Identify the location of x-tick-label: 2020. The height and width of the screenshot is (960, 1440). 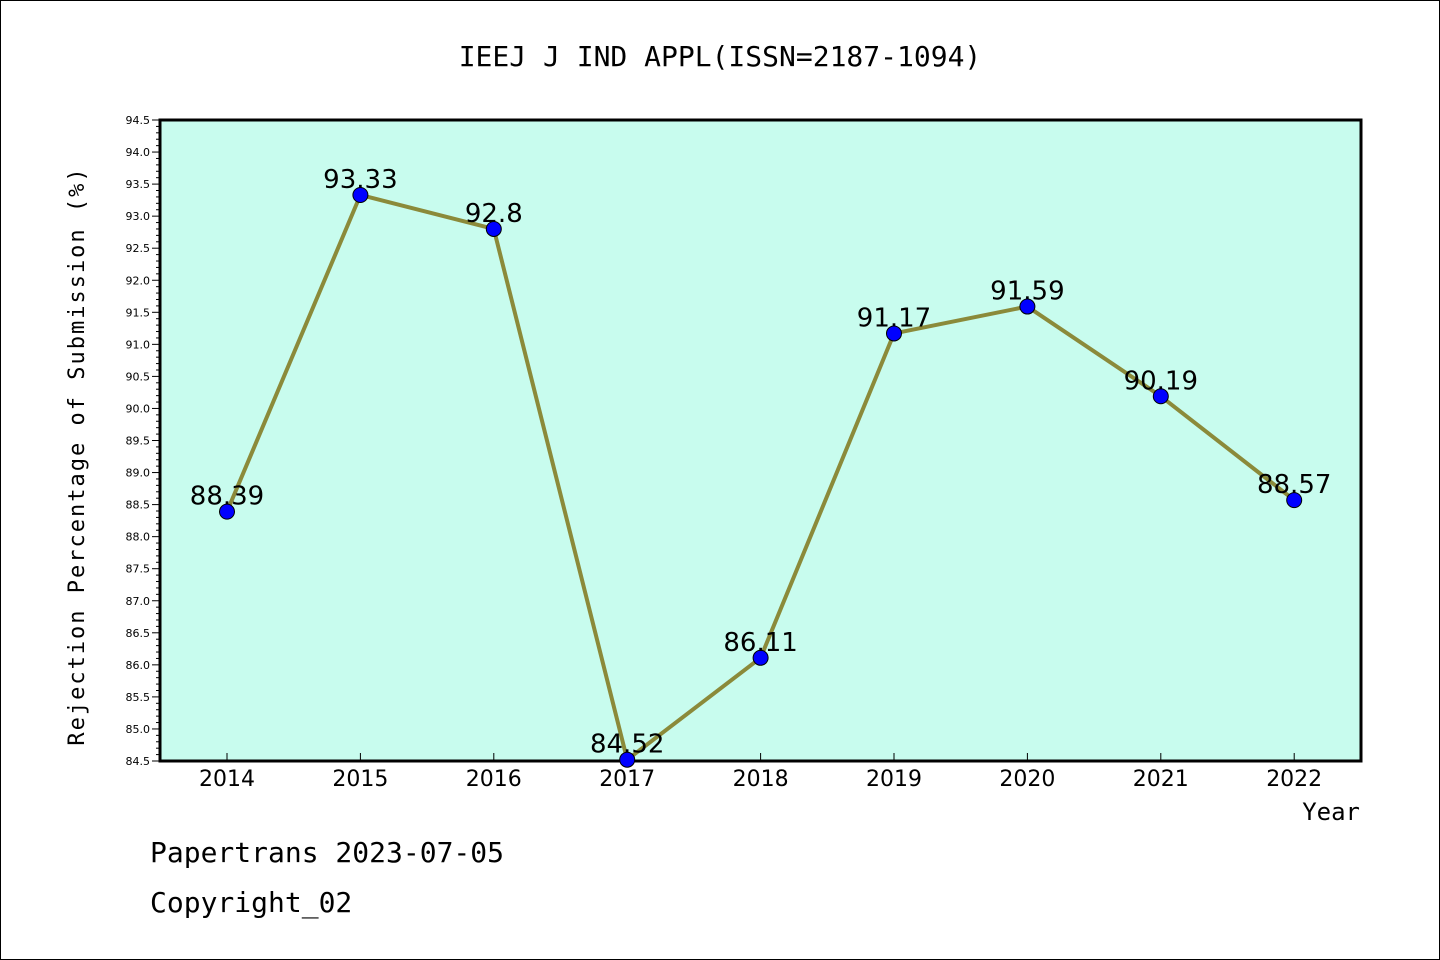
(1027, 779).